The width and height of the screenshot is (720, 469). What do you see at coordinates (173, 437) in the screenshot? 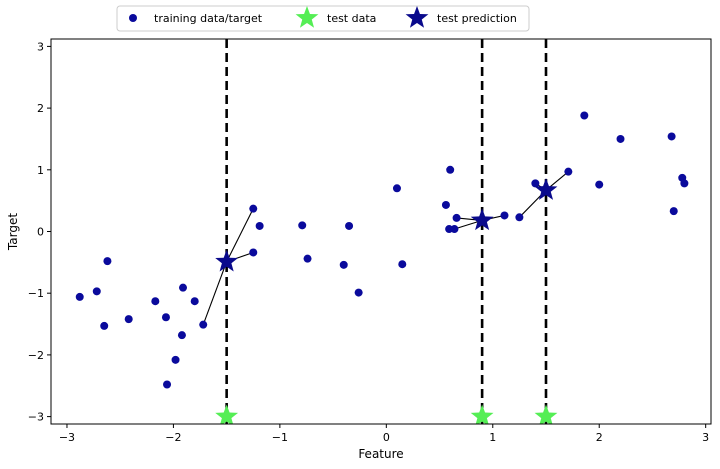
I see `x-tick-label: −2` at bounding box center [173, 437].